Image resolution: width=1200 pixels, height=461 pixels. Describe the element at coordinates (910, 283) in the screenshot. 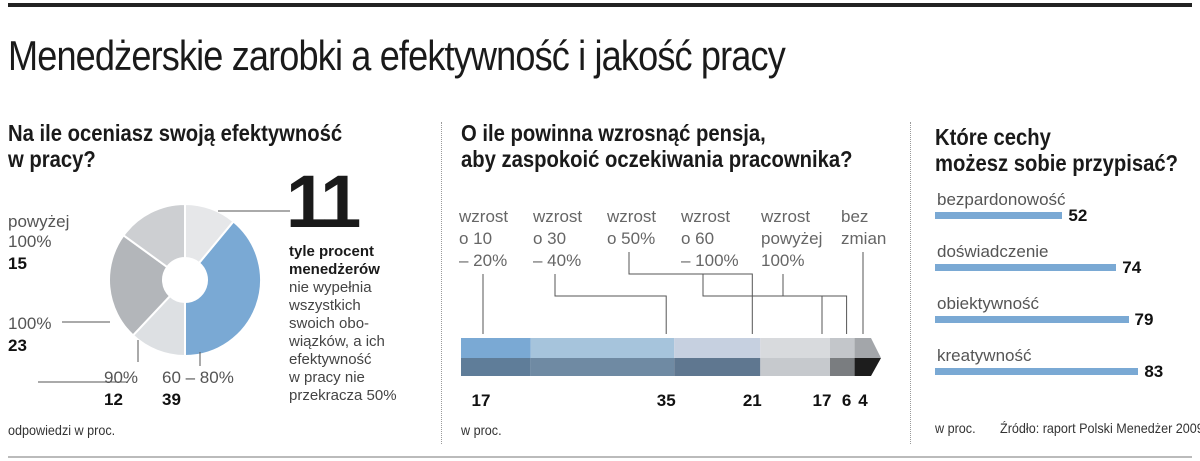

I see `divider-right` at that location.